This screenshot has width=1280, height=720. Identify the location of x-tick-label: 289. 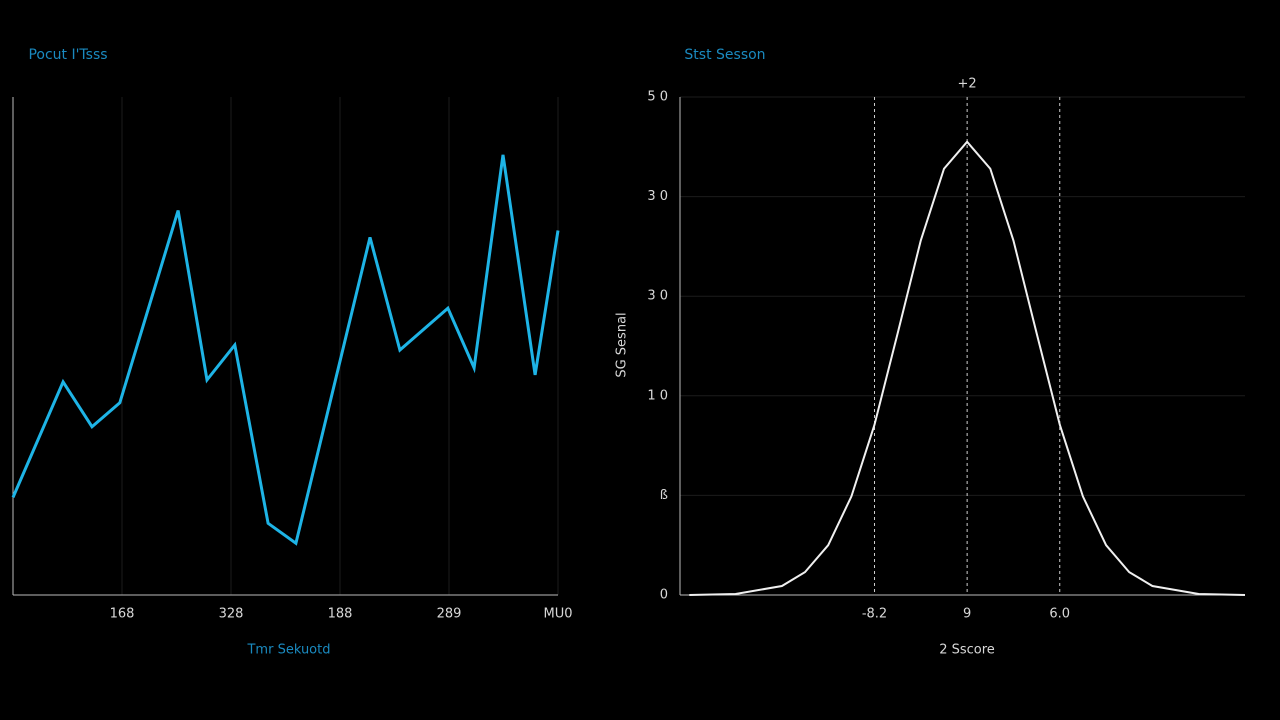
(449, 614).